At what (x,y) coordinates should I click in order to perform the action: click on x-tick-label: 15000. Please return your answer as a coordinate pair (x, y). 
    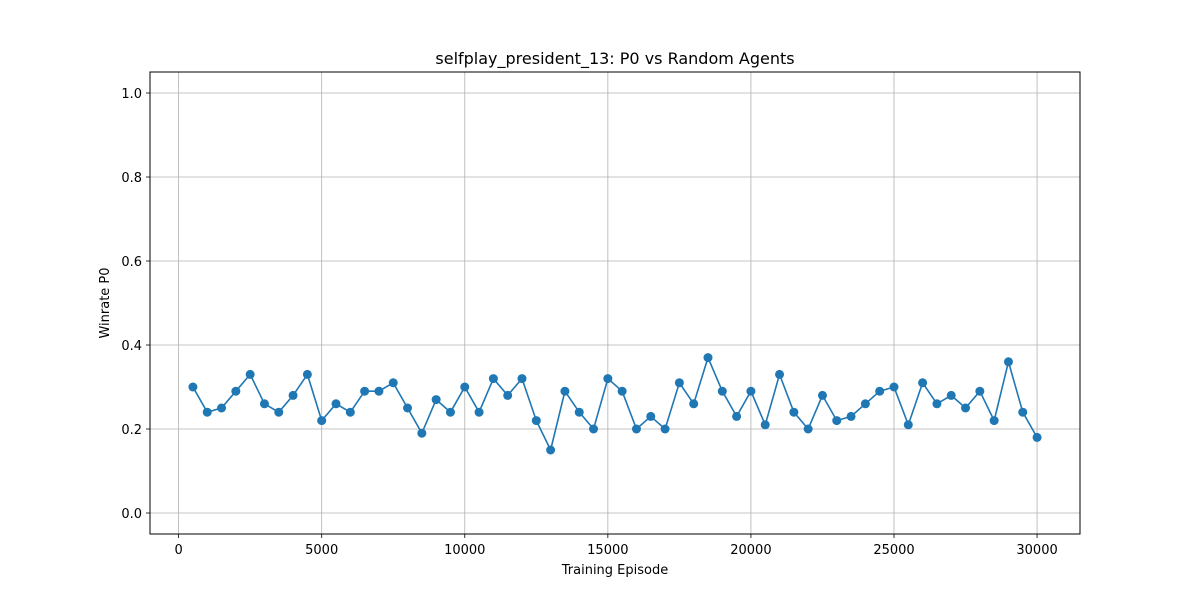
    Looking at the image, I should click on (607, 550).